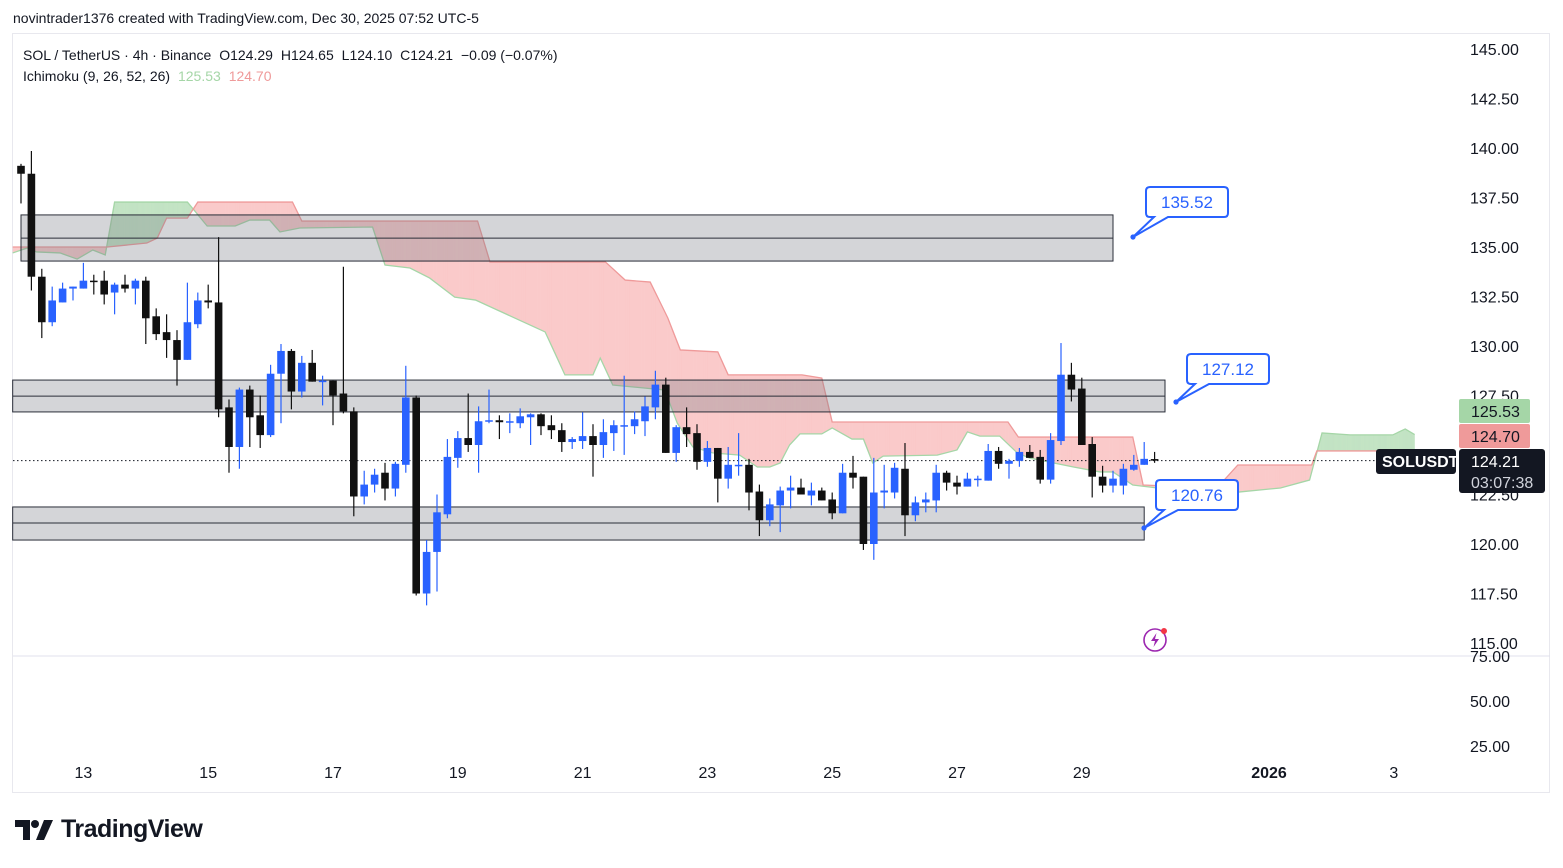 The height and width of the screenshot is (868, 1563). Describe the element at coordinates (1179, 213) in the screenshot. I see `price-callout: 135.52` at that location.